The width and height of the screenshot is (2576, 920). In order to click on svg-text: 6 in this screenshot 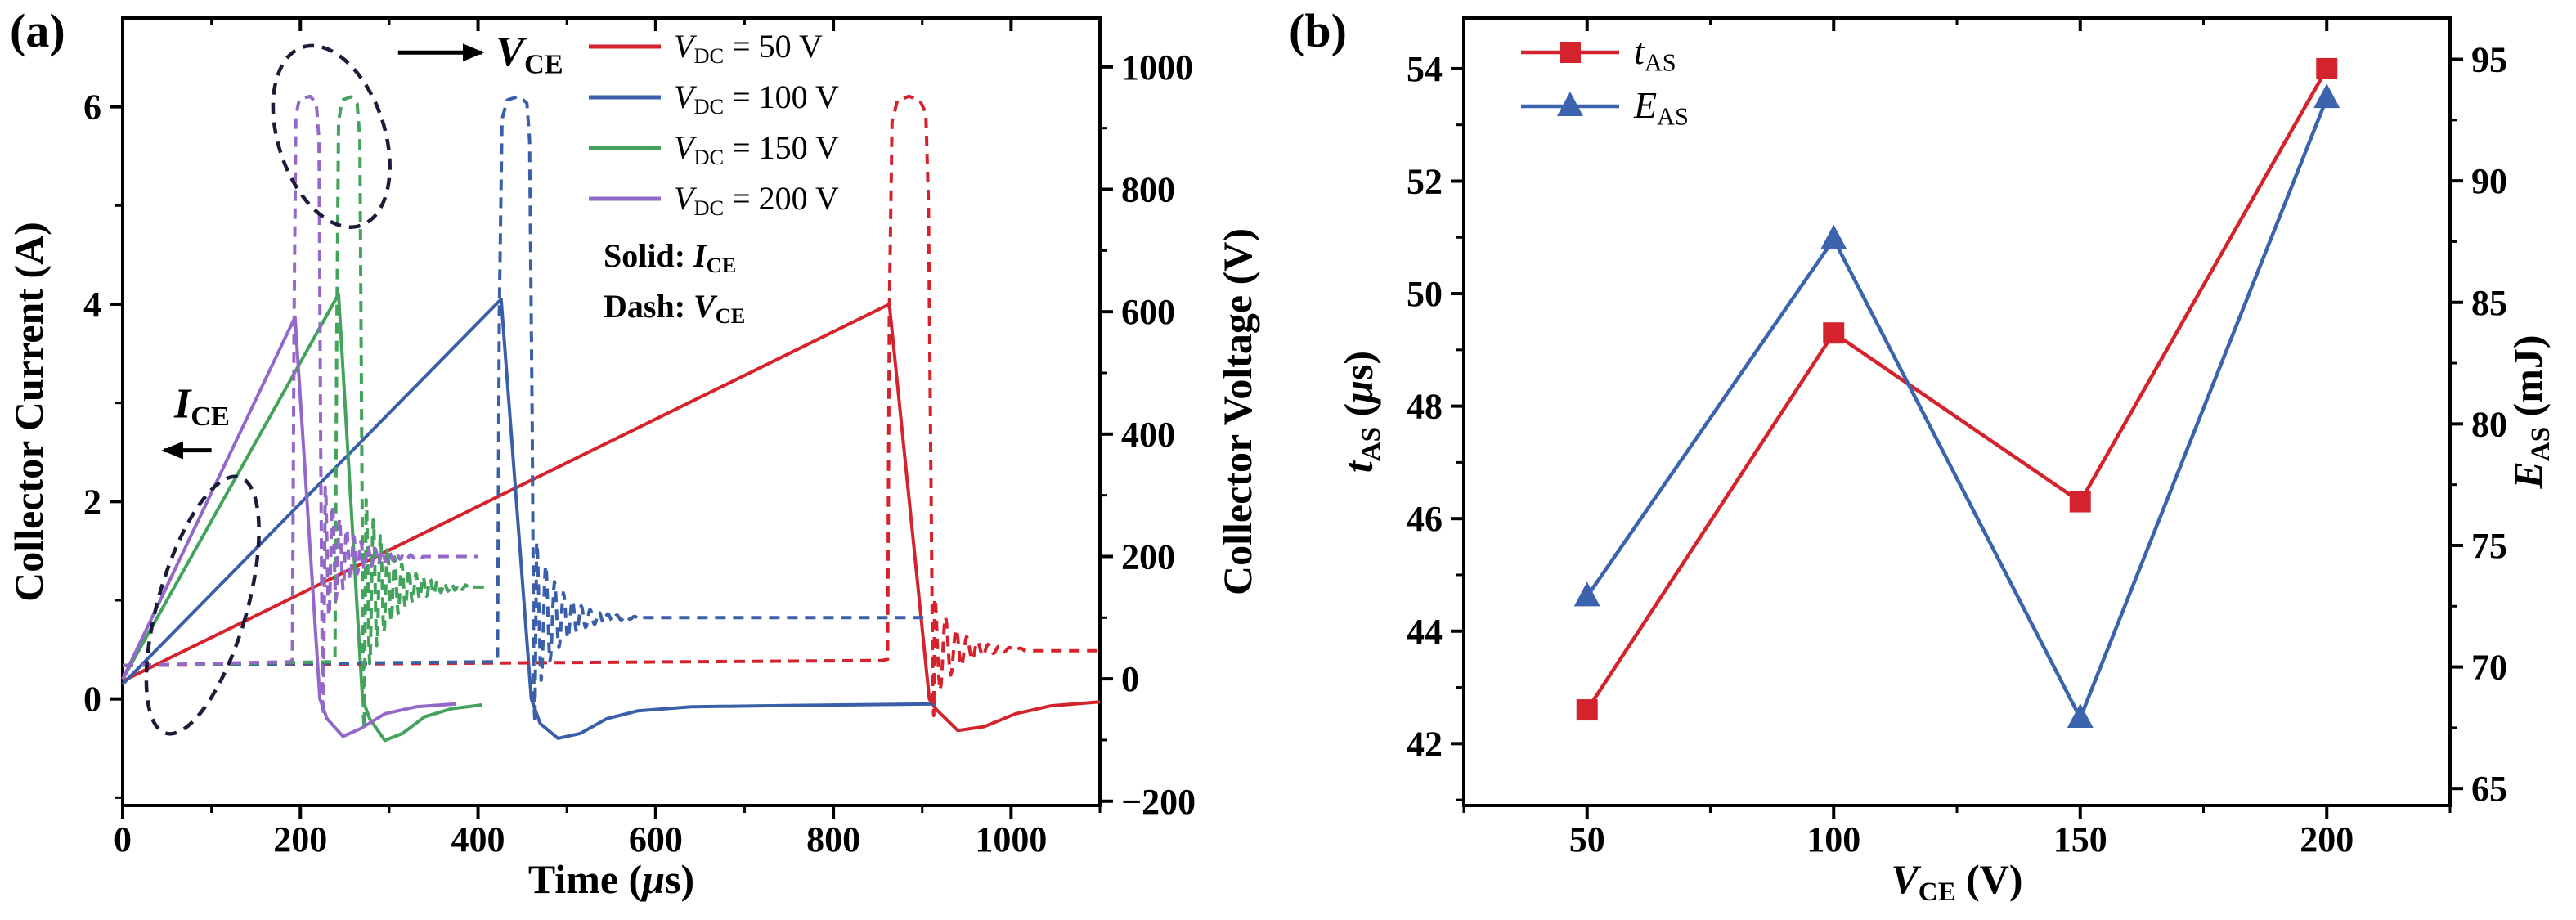, I will do `click(92, 108)`.